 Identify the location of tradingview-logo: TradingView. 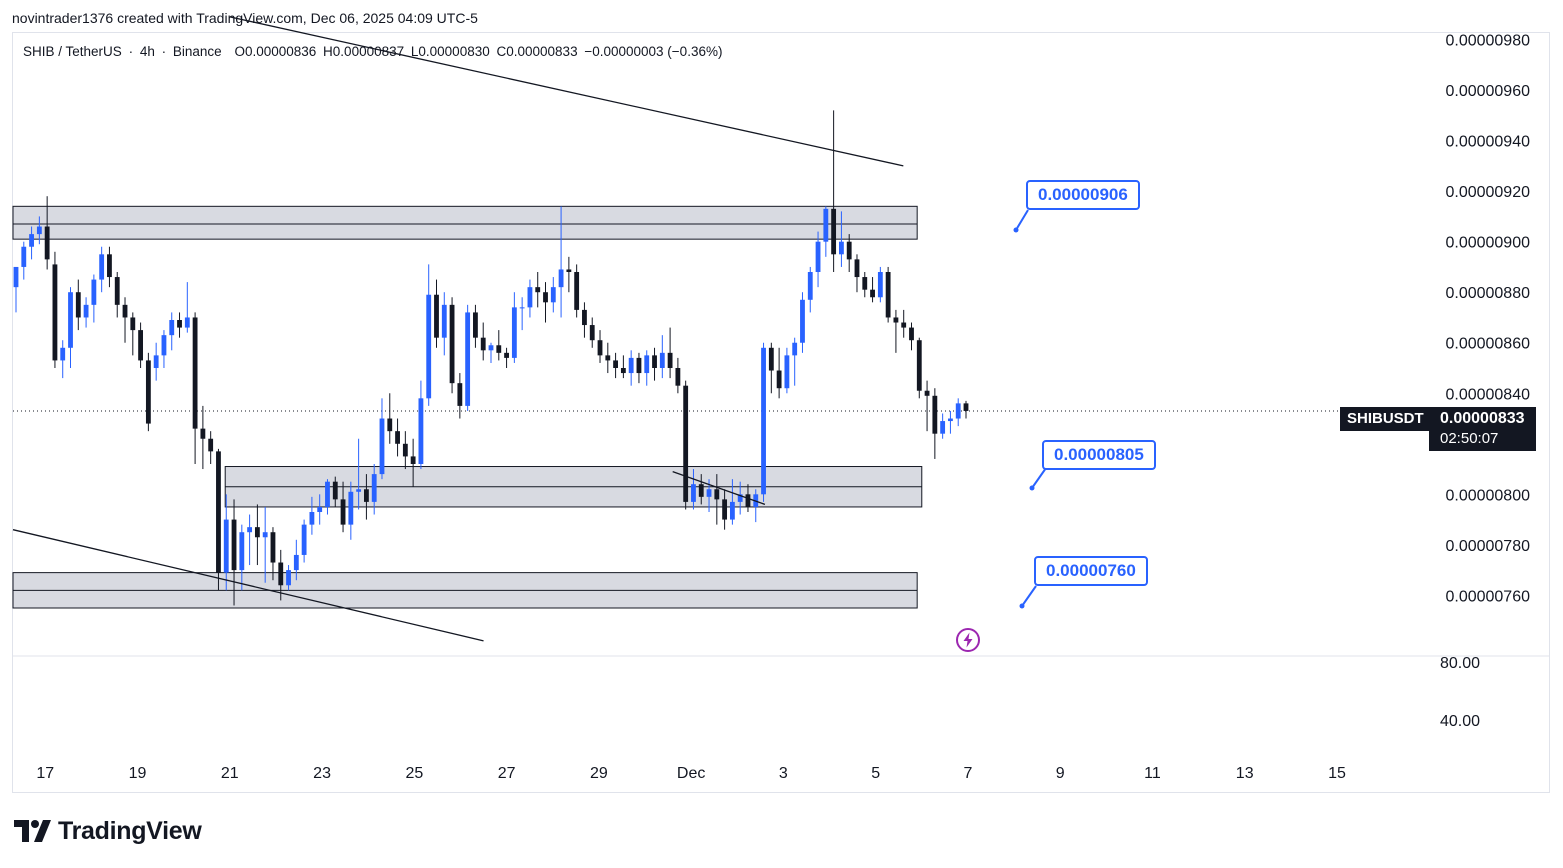
(108, 831).